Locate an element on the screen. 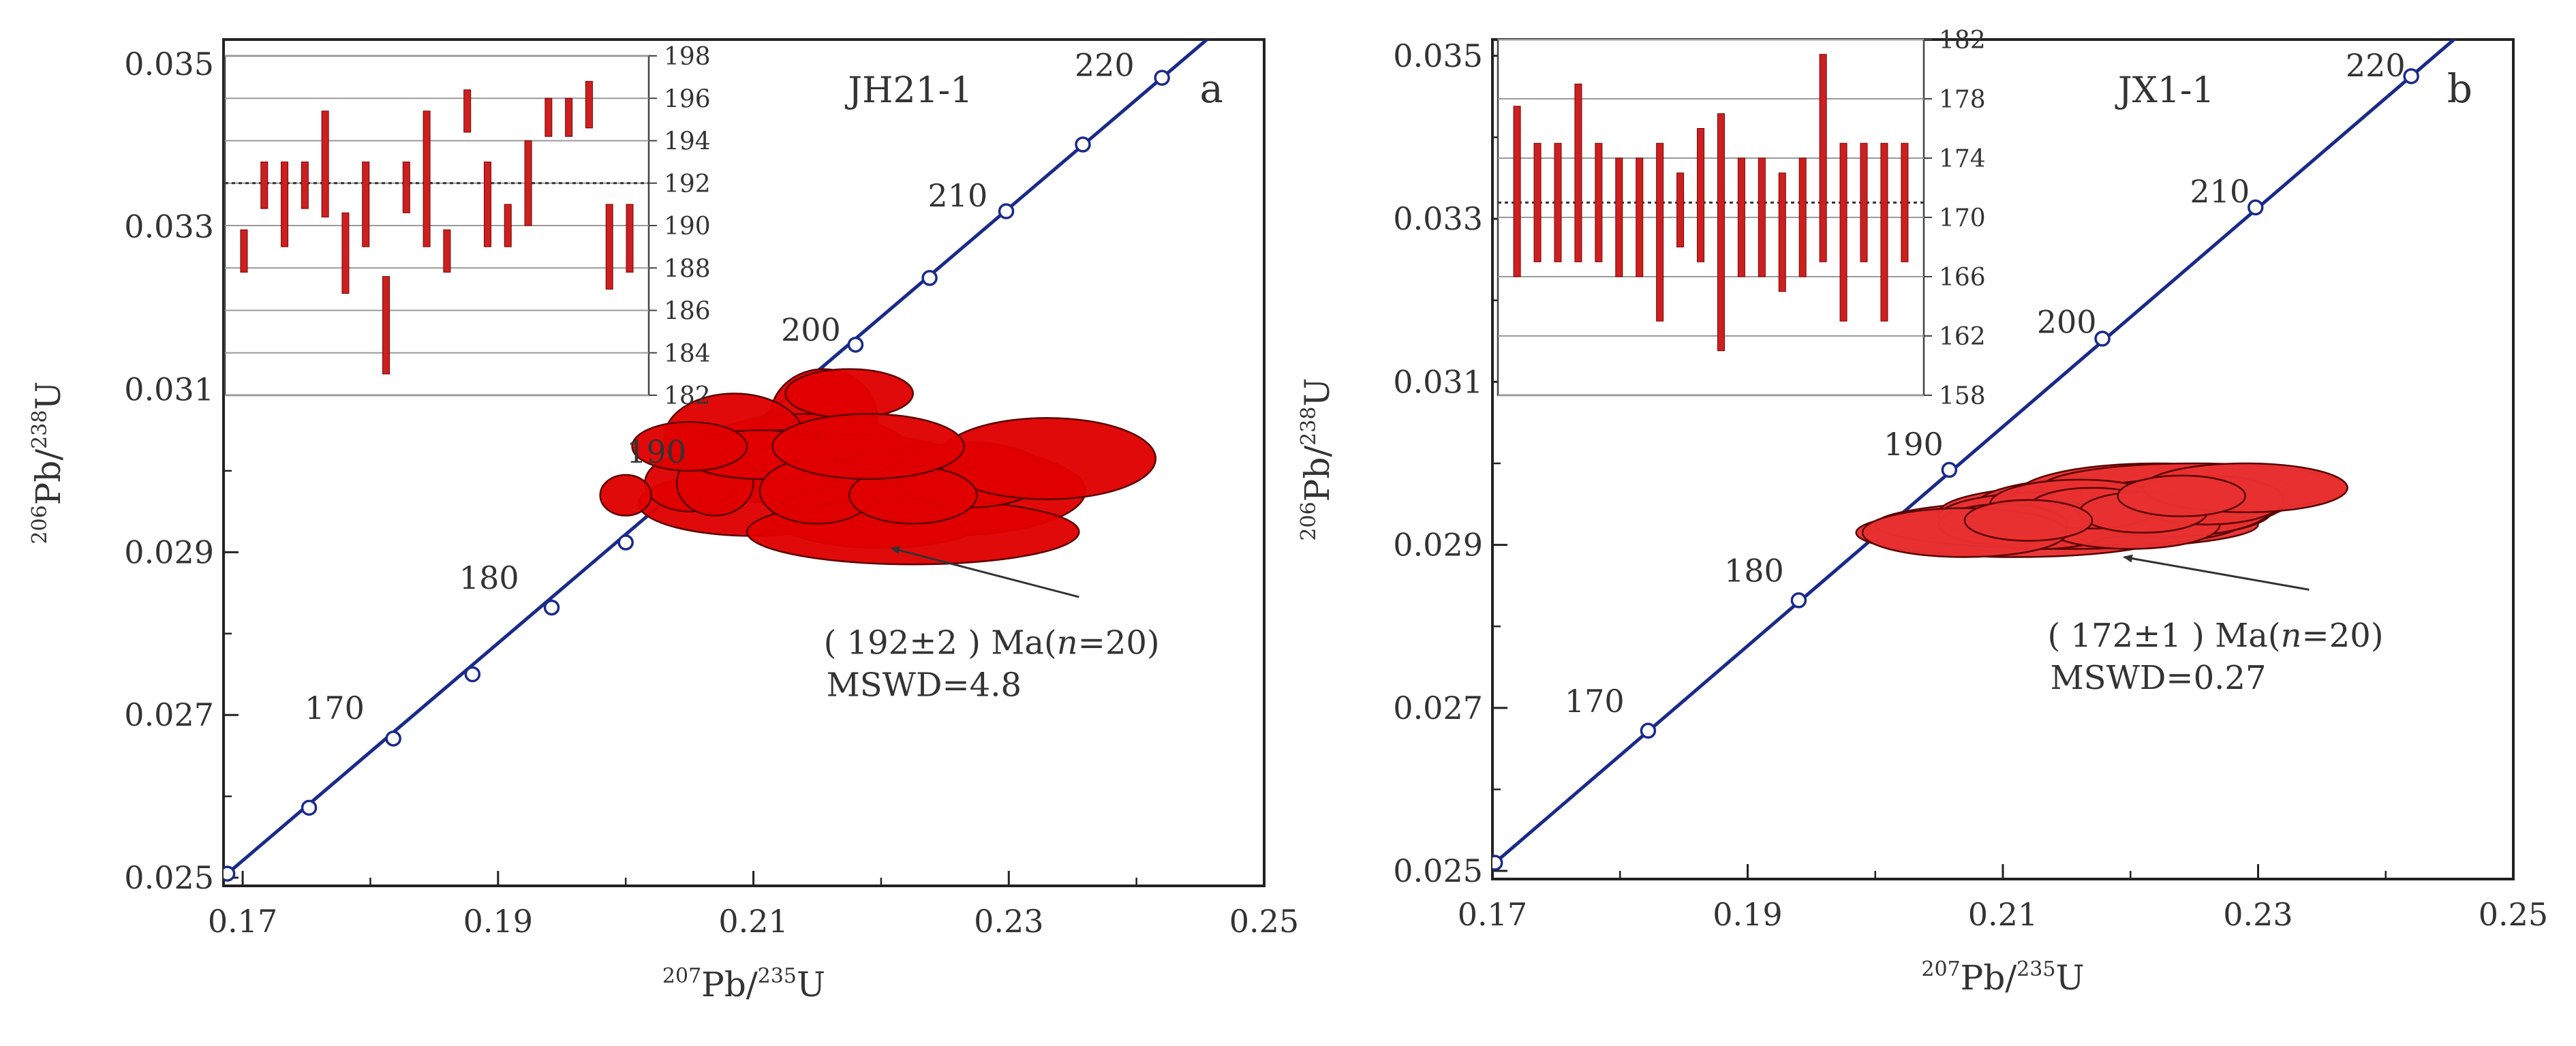 This screenshot has height=1046, width=2576. y-axis-label: 206Pb/238U is located at coordinates (48, 462).